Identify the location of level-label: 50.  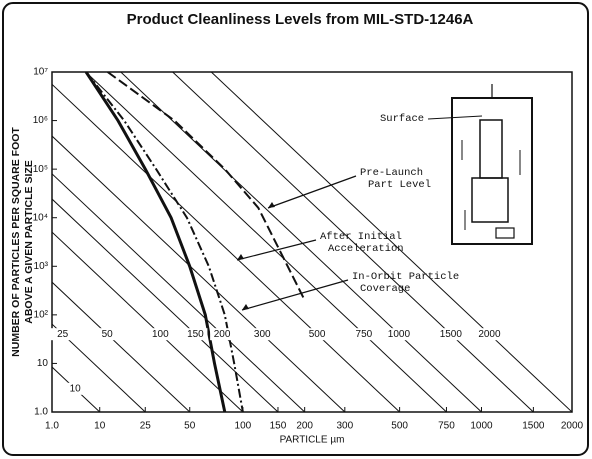
(108, 334).